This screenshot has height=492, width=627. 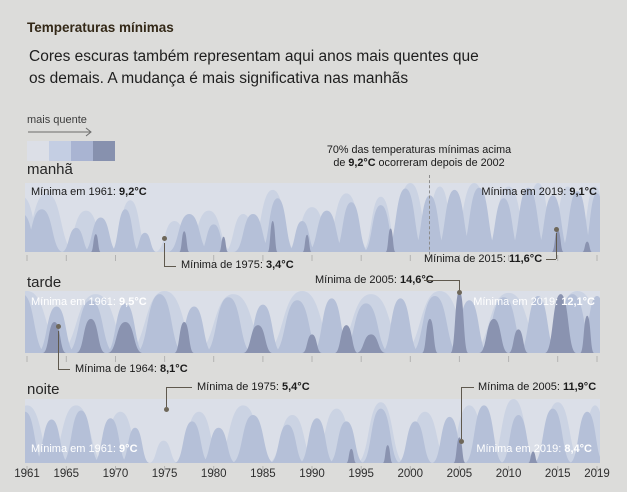 What do you see at coordinates (537, 387) in the screenshot?
I see `annotation-night-2005: Mínima de 2005: 11,9°C` at bounding box center [537, 387].